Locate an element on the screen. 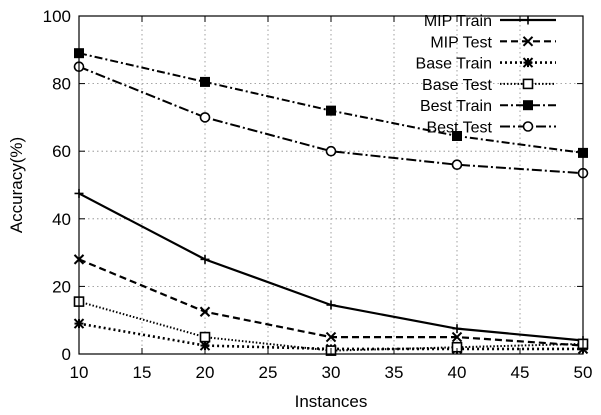  legend-label: Base Train is located at coordinates (454, 64).